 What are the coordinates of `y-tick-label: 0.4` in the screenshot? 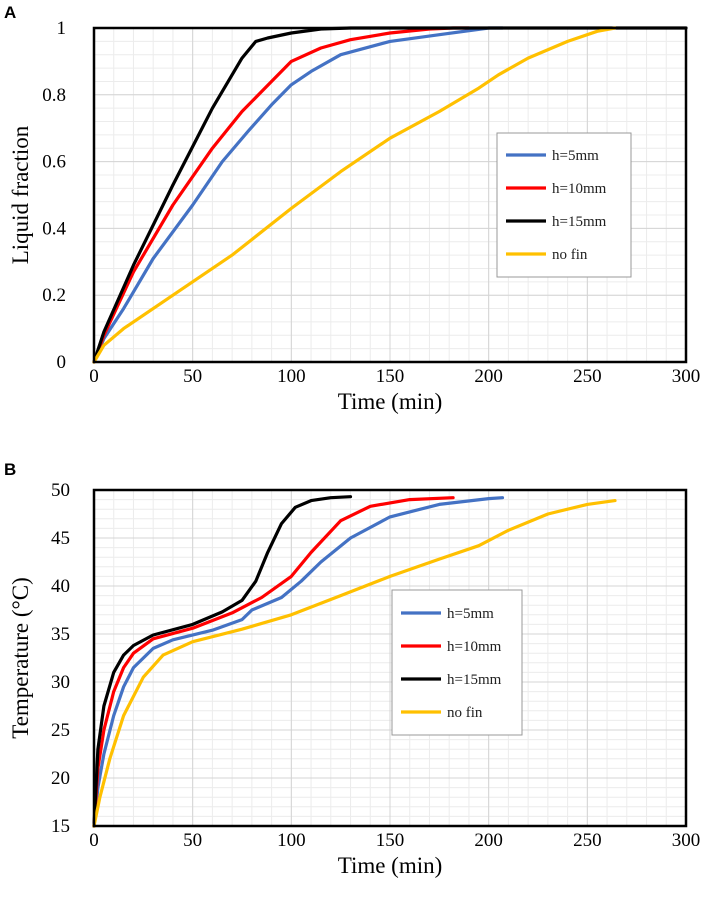 It's located at (54, 228).